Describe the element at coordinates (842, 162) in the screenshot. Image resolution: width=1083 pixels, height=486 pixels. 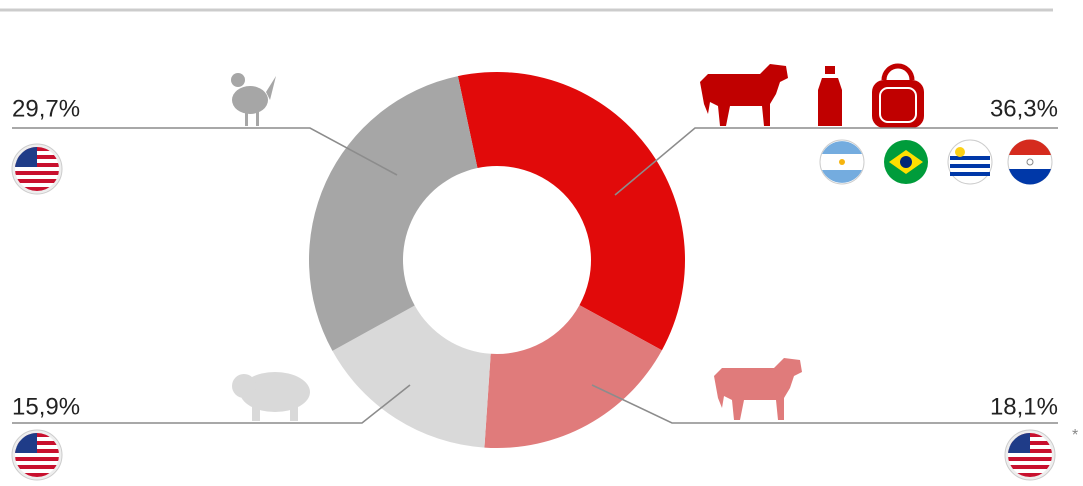
I see `flag-argentina` at that location.